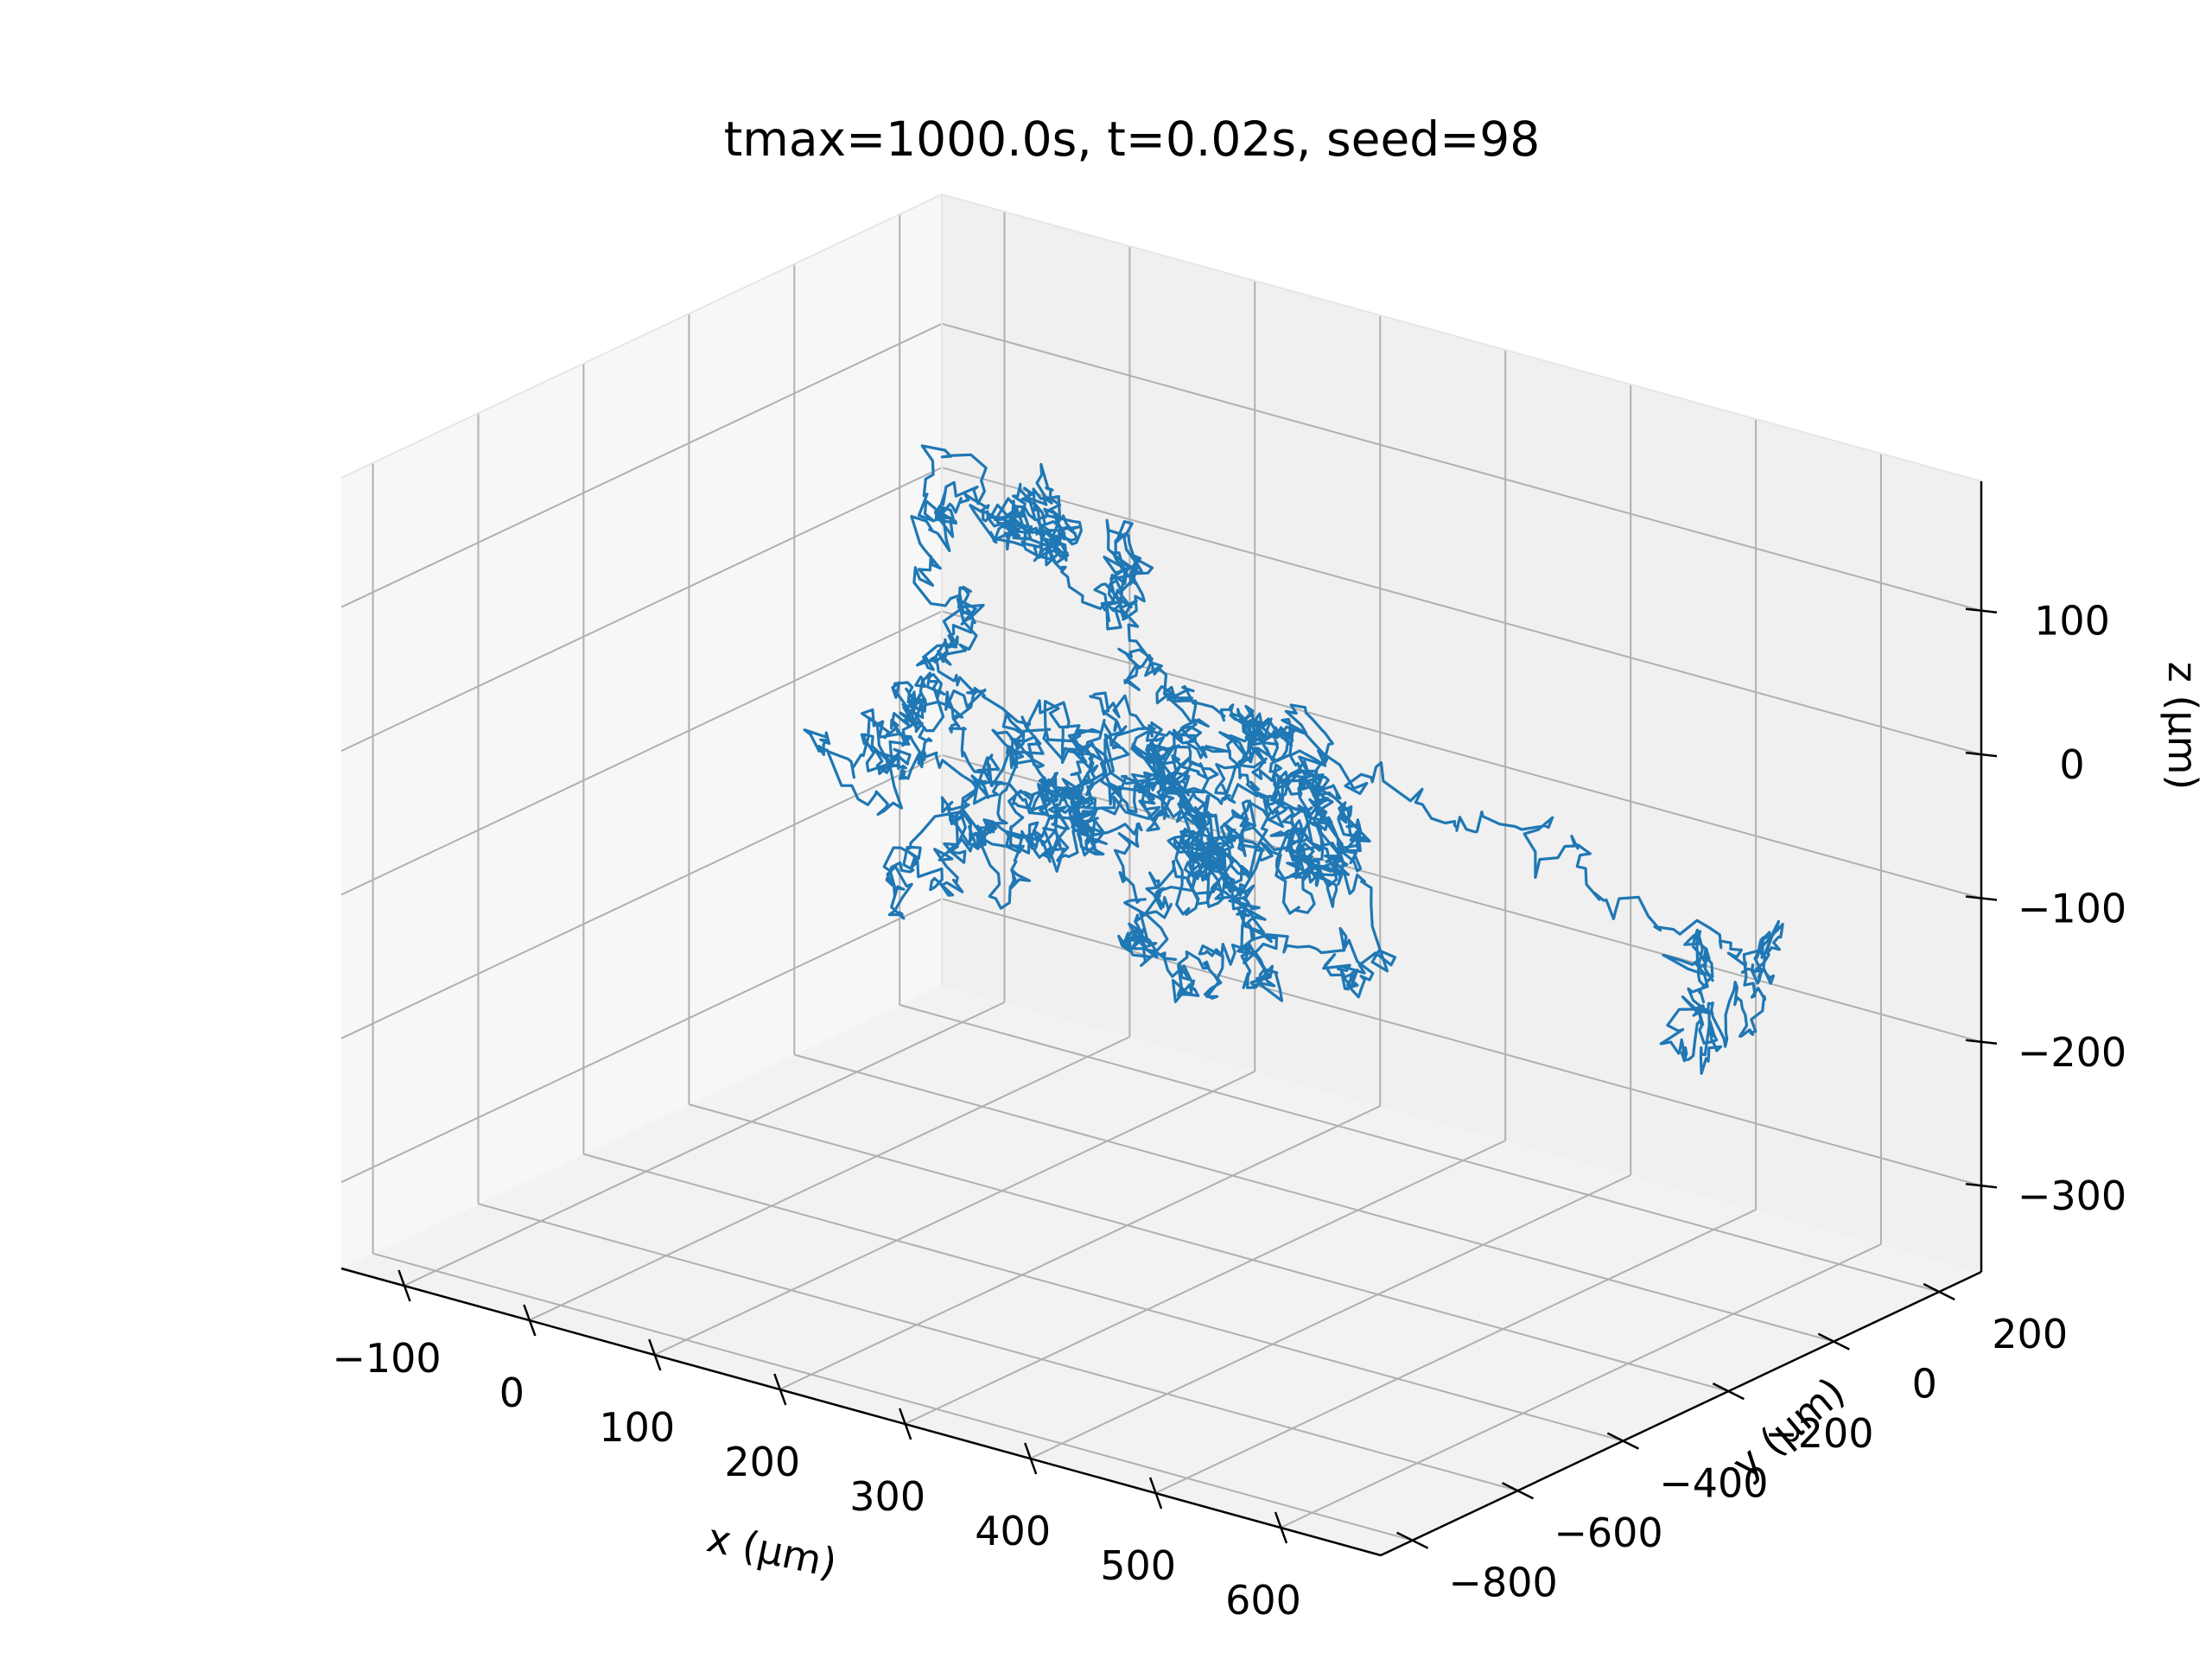  I want to click on z-tick-label: 100, so click(2072, 621).